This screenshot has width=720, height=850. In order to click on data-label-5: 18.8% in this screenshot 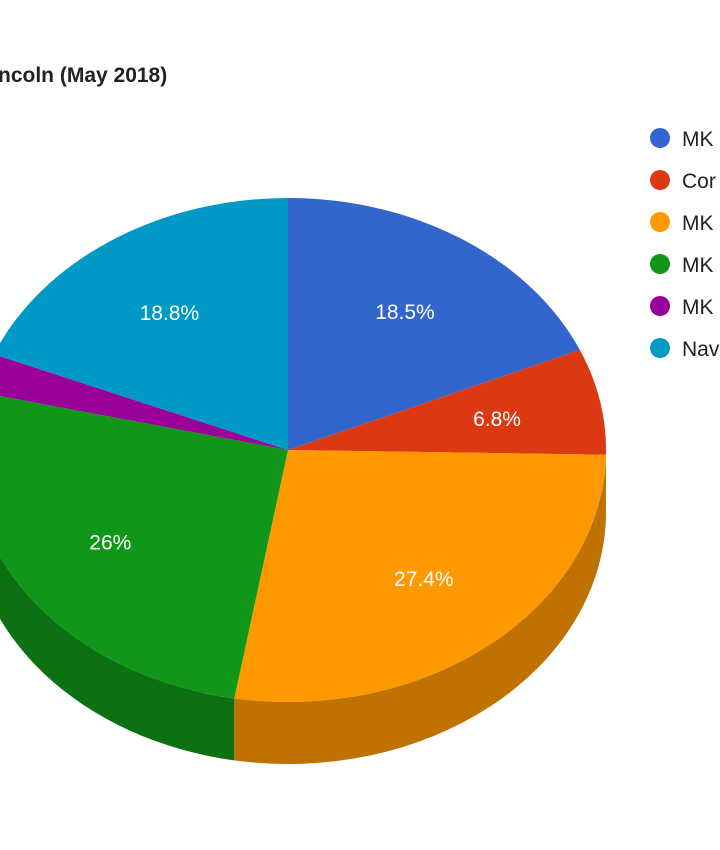, I will do `click(170, 313)`.